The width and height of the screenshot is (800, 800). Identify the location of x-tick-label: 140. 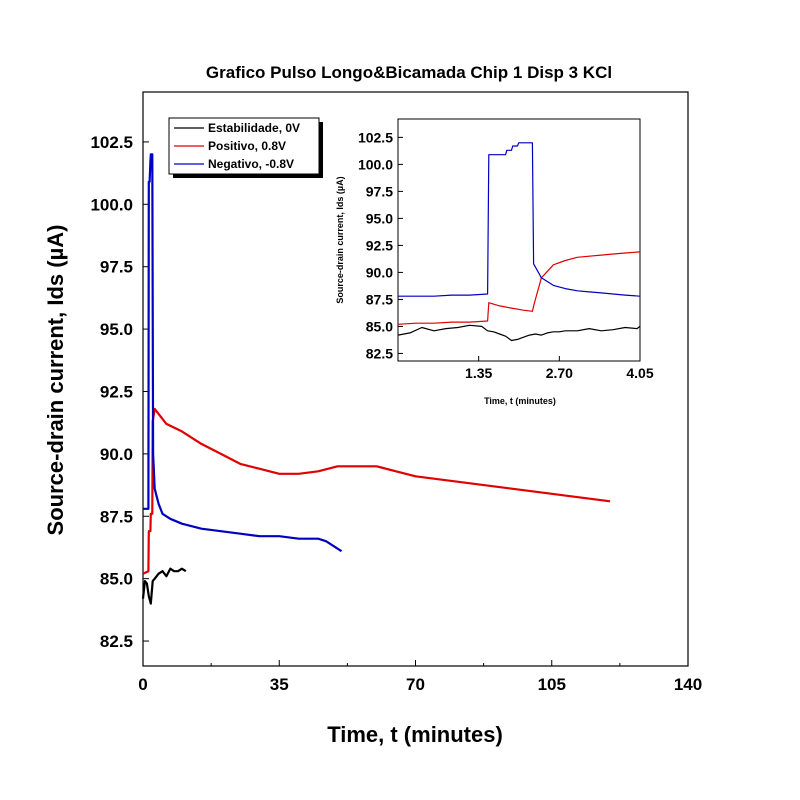
(688, 684).